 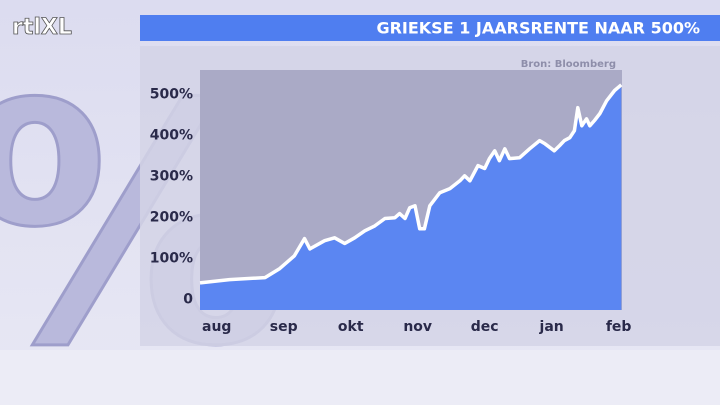 What do you see at coordinates (360, 377) in the screenshot?
I see `lower-band` at bounding box center [360, 377].